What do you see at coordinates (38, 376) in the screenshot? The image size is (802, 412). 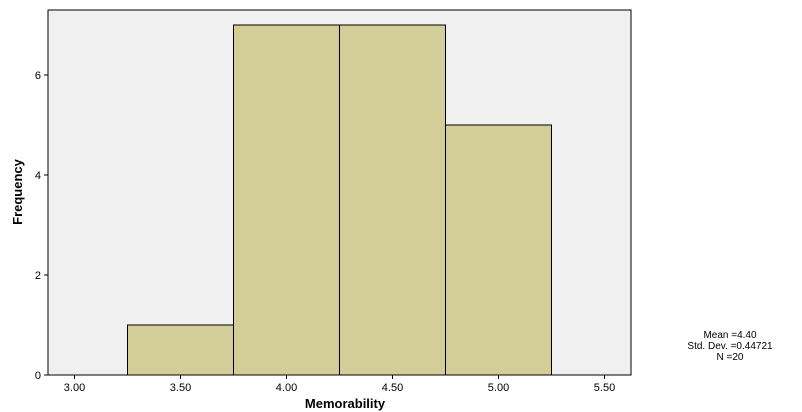 I see `y-tick-label: 0` at bounding box center [38, 376].